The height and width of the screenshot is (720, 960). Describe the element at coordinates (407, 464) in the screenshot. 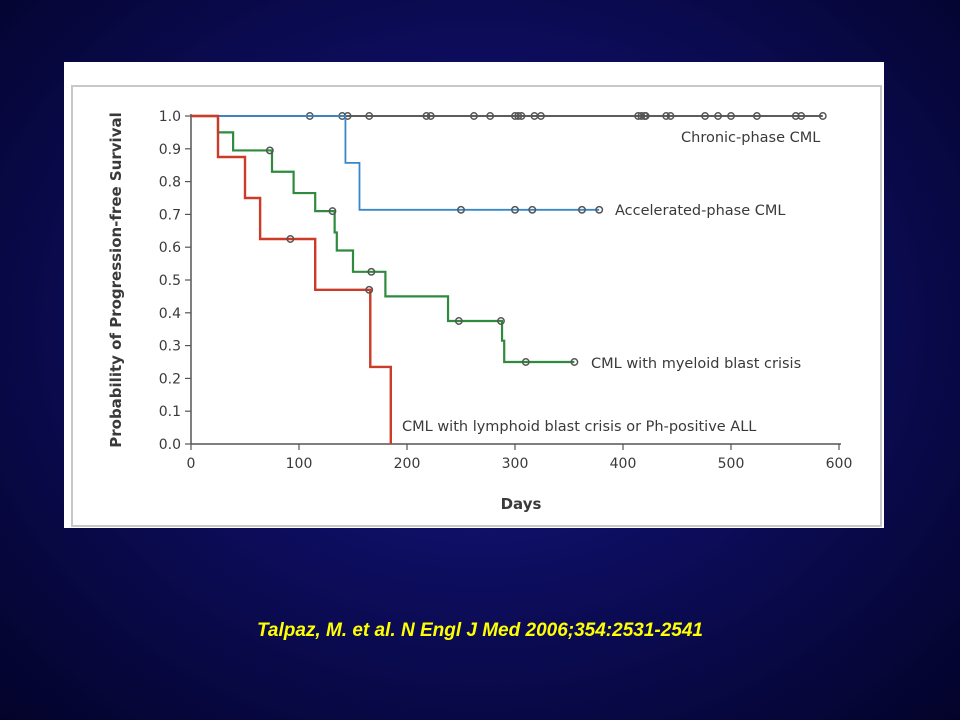

I see `x-tick-label: 200` at that location.